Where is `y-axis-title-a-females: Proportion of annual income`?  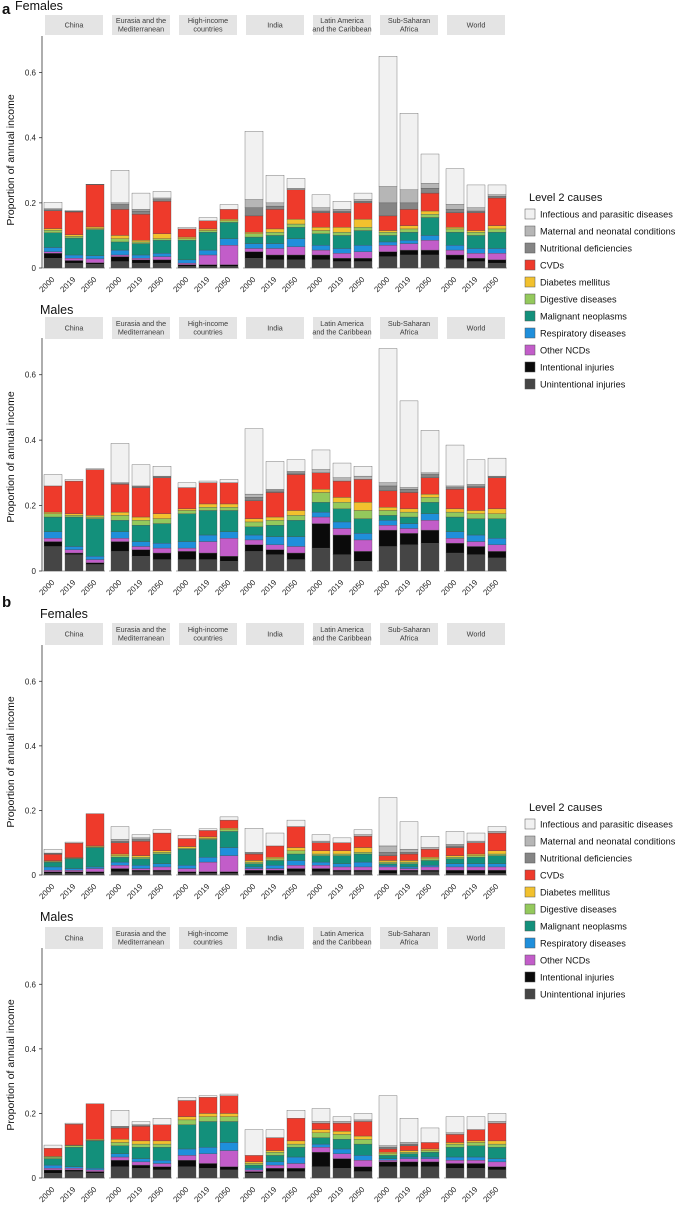 y-axis-title-a-females: Proportion of annual income is located at coordinates (11, 159).